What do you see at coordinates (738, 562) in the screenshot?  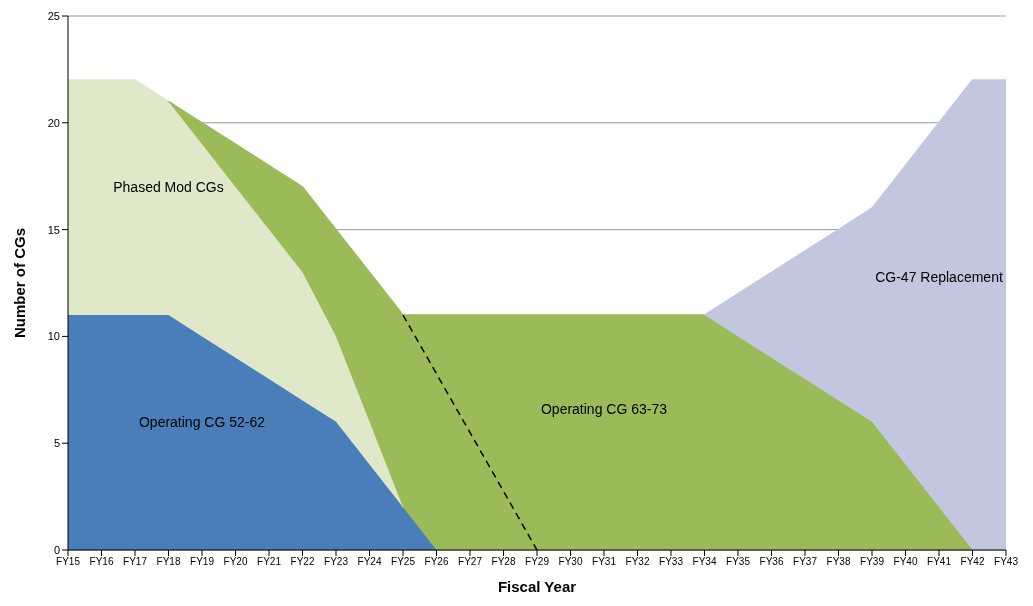 I see `x-tick-label: FY35` at bounding box center [738, 562].